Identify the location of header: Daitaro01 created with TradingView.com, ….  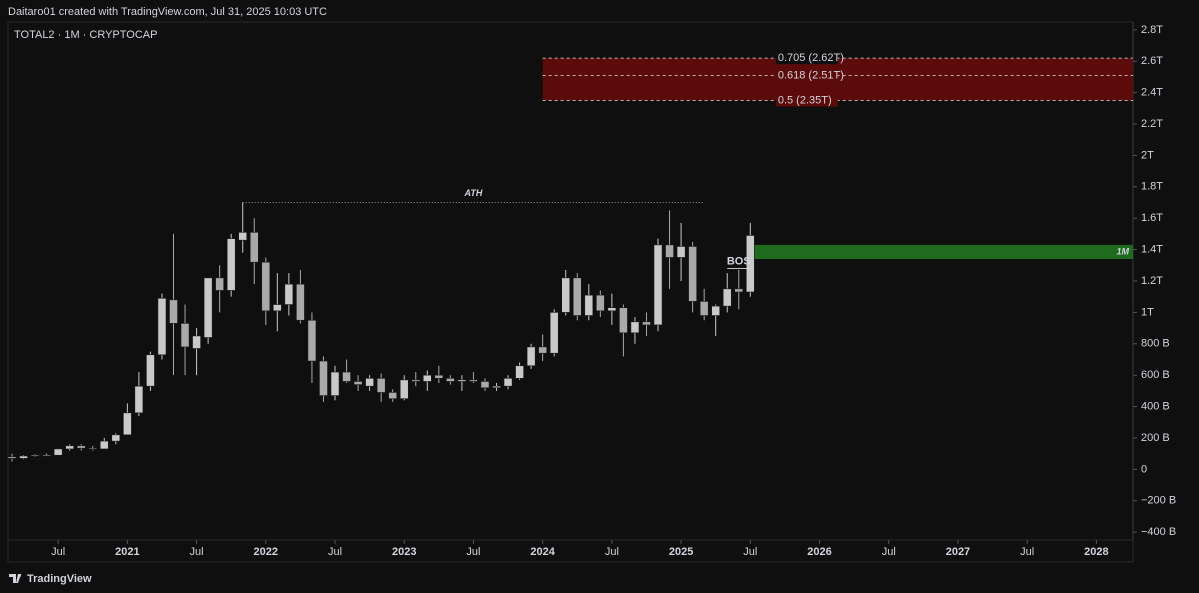
(167, 12).